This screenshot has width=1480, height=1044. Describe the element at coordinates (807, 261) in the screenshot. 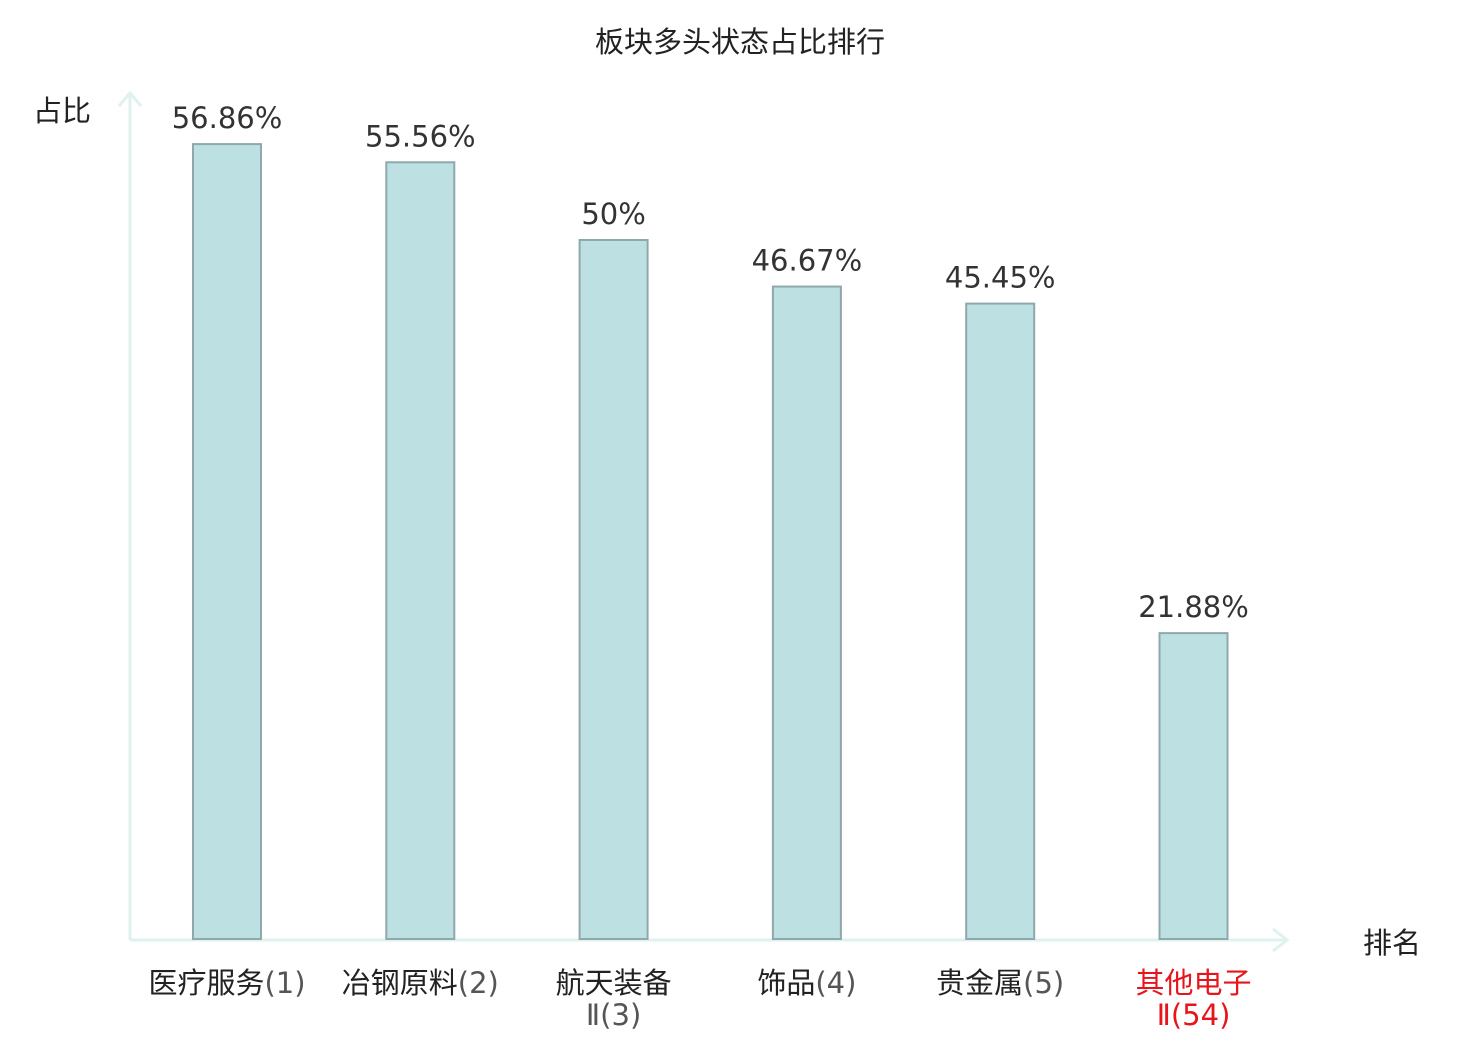

I see `value-label-4: 46.67%` at that location.